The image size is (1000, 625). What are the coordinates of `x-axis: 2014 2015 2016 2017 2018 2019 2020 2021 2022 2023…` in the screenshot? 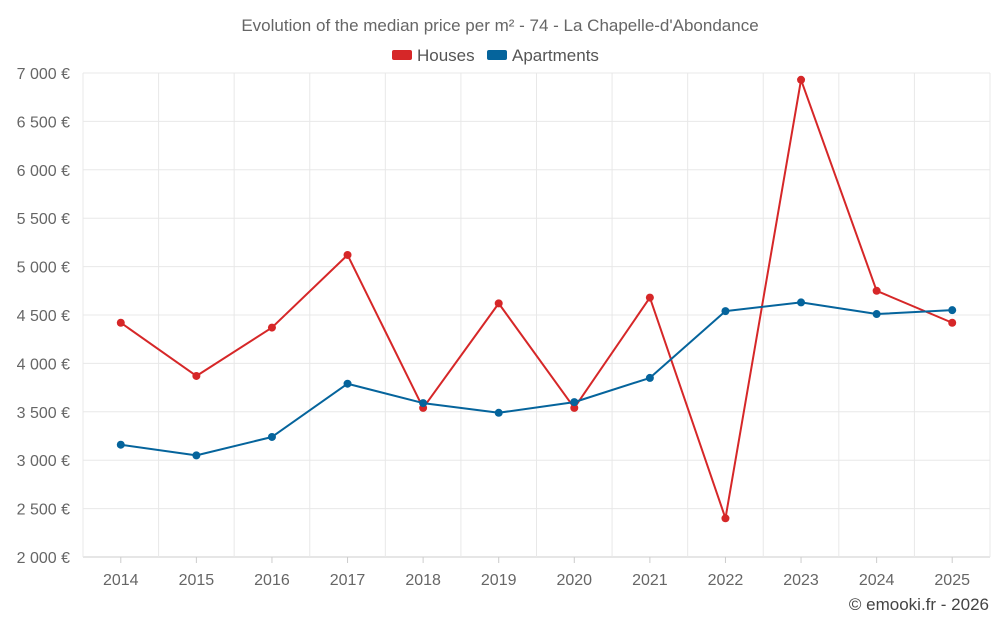 It's located at (536, 573).